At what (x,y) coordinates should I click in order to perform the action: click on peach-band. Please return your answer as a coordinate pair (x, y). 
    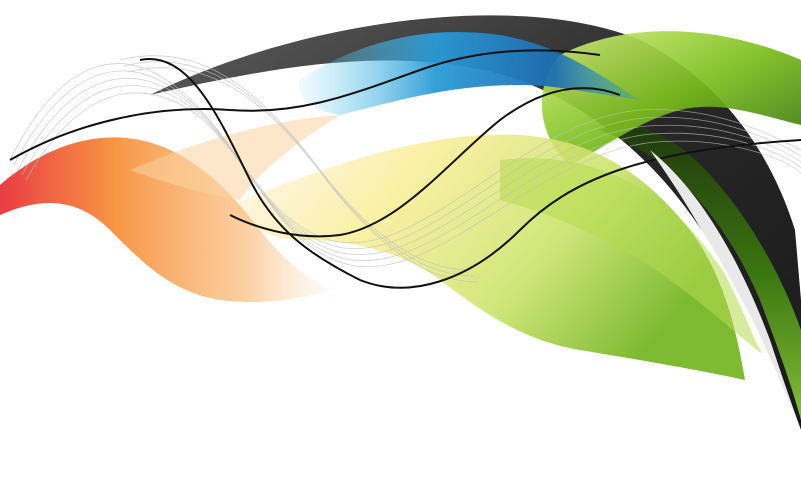
    Looking at the image, I should click on (235, 157).